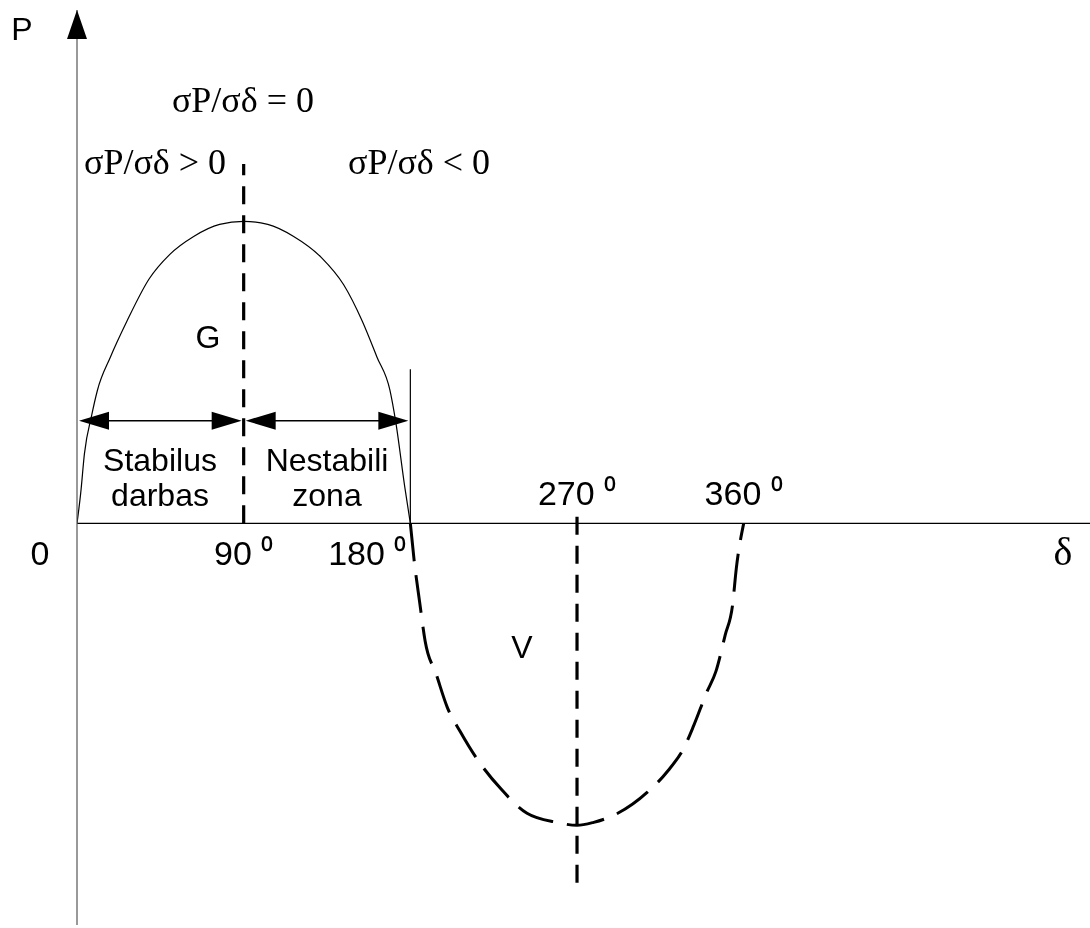  I want to click on text: σP/σδ > 0, so click(155, 162).